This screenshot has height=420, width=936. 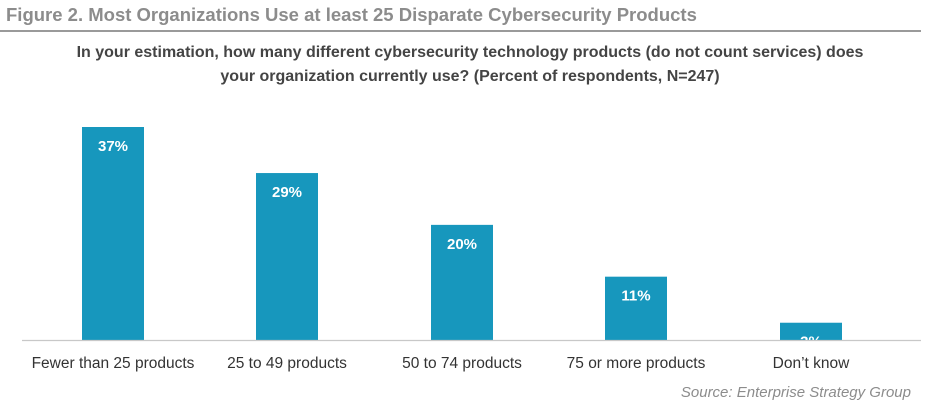 What do you see at coordinates (462, 363) in the screenshot?
I see `category-label: 50 to 74 products` at bounding box center [462, 363].